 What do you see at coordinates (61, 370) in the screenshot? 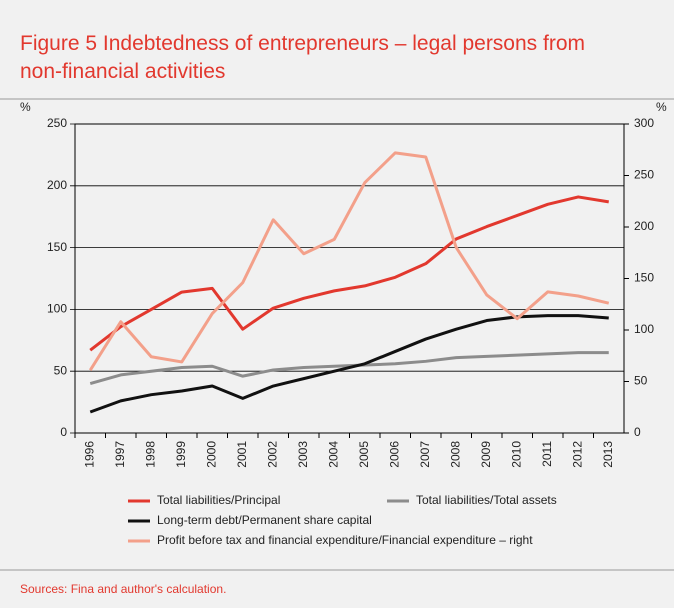
I see `y-tick-label: 50` at bounding box center [61, 370].